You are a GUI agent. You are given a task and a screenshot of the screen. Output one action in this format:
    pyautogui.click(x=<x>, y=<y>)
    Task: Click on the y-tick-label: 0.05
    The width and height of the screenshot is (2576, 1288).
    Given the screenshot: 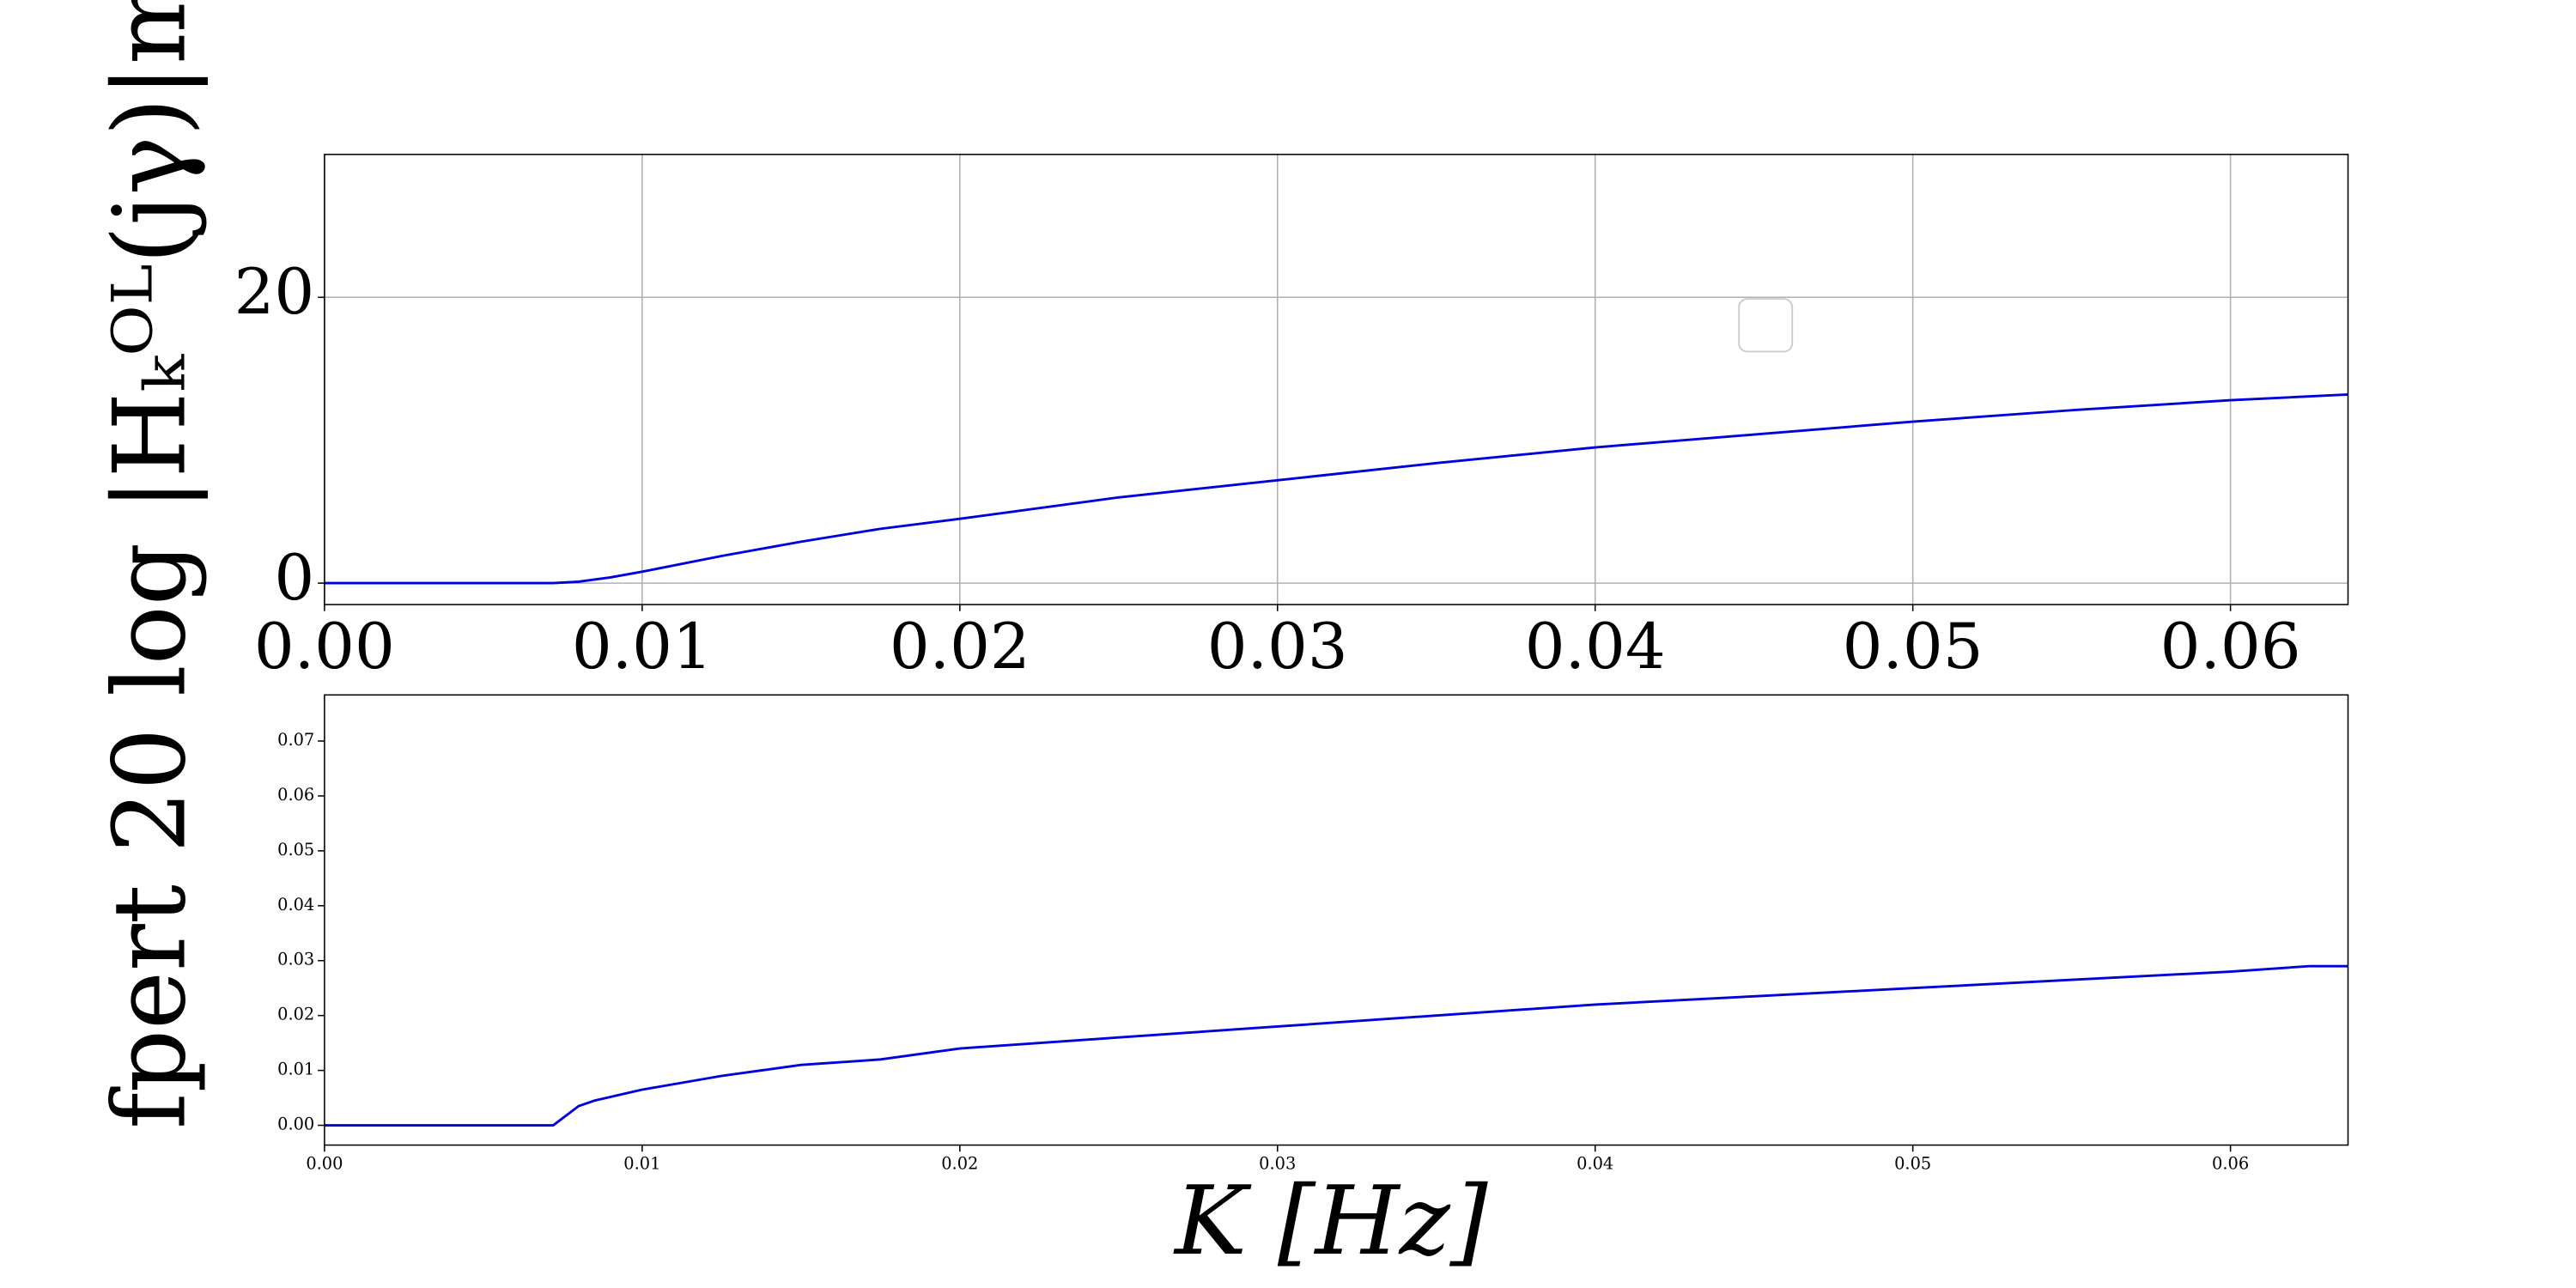 What is the action you would take?
    pyautogui.click(x=295, y=850)
    